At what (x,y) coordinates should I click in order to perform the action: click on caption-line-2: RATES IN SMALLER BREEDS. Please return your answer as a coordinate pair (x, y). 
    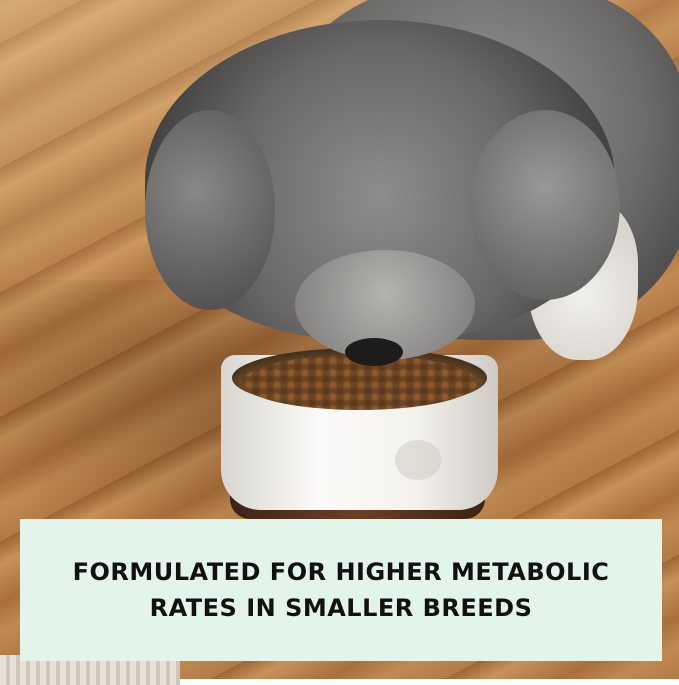
    Looking at the image, I should click on (341, 608).